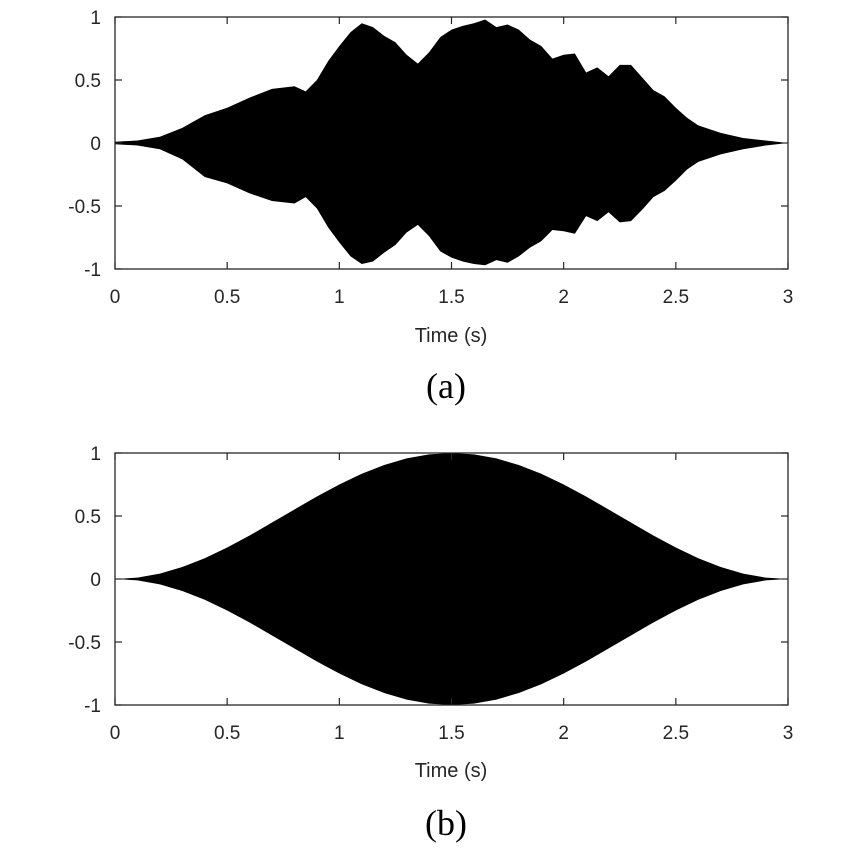 The image size is (867, 854). I want to click on x-tick-label-a: 0.5, so click(227, 297).